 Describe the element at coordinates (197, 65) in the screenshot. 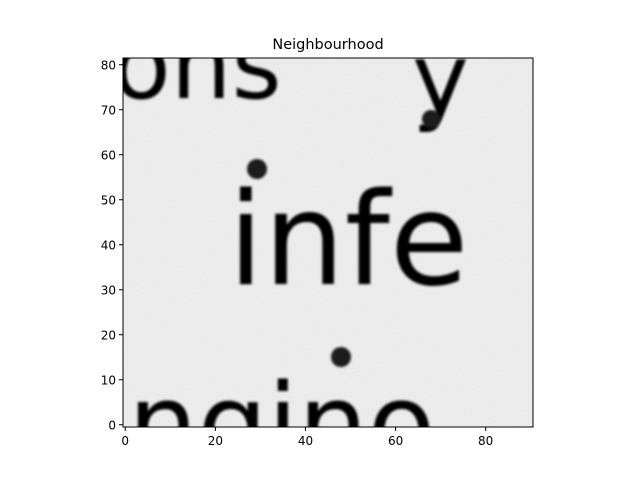

I see `glyphs-top-left: ons` at that location.